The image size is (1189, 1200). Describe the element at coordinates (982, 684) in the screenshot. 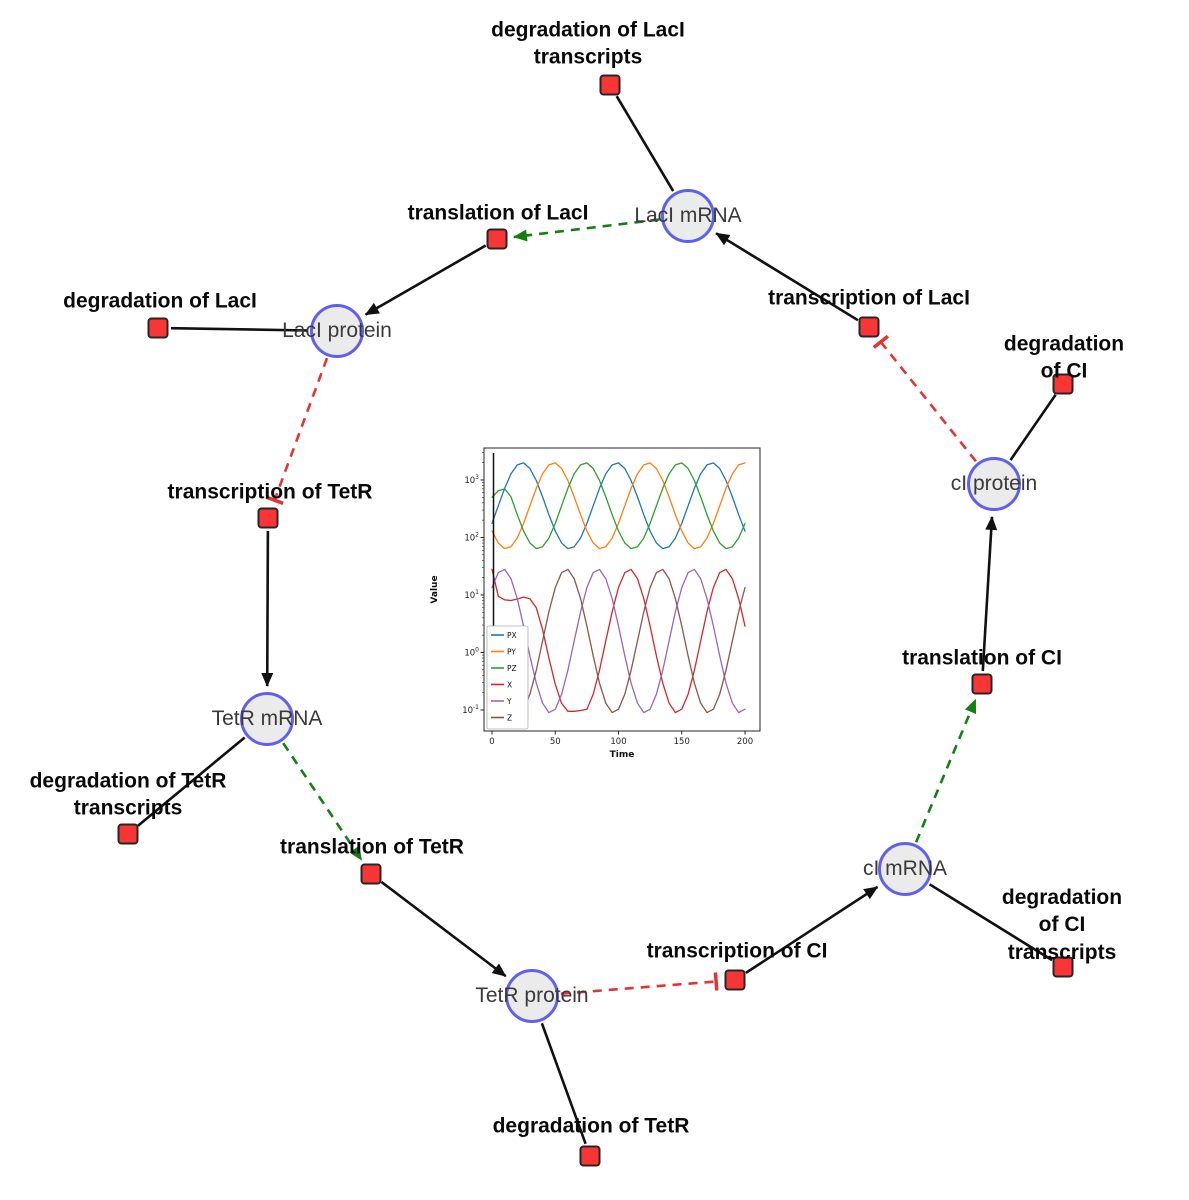

I see `reaction-node-transl_ci` at that location.